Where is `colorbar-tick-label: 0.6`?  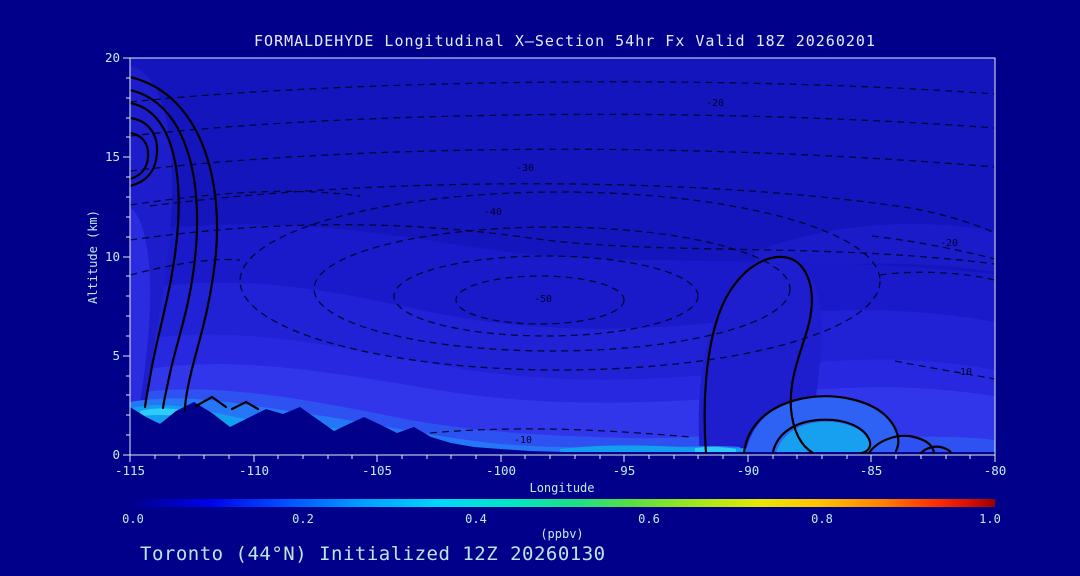 colorbar-tick-label: 0.6 is located at coordinates (649, 519).